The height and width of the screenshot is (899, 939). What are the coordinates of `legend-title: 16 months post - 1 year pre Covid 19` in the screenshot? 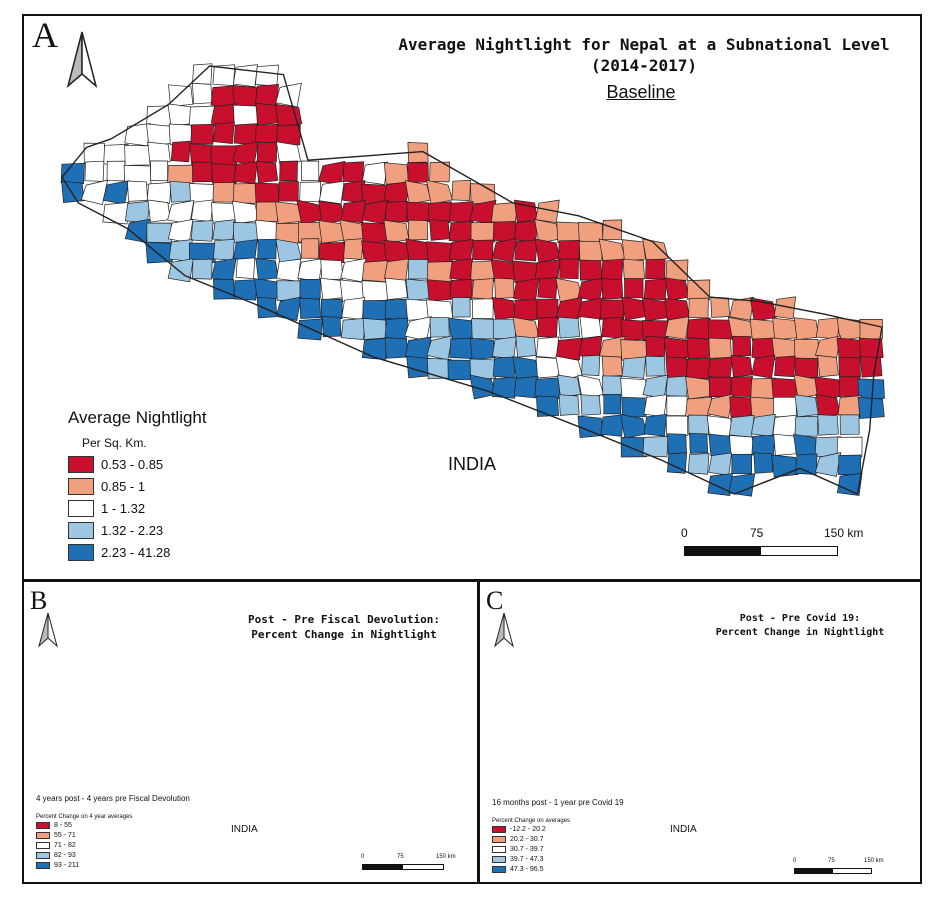 It's located at (558, 802).